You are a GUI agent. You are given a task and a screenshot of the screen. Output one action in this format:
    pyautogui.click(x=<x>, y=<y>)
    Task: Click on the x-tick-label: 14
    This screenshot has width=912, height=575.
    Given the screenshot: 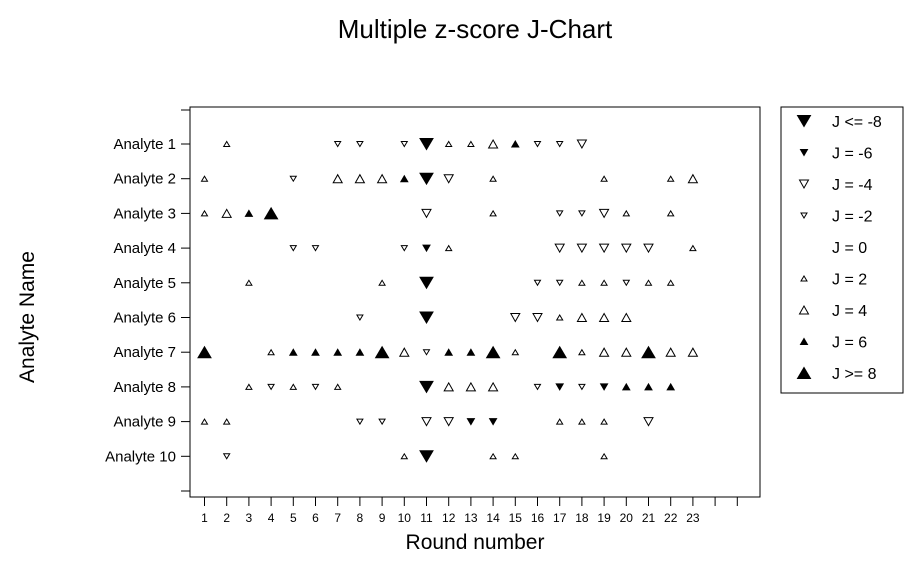 What is the action you would take?
    pyautogui.click(x=493, y=518)
    